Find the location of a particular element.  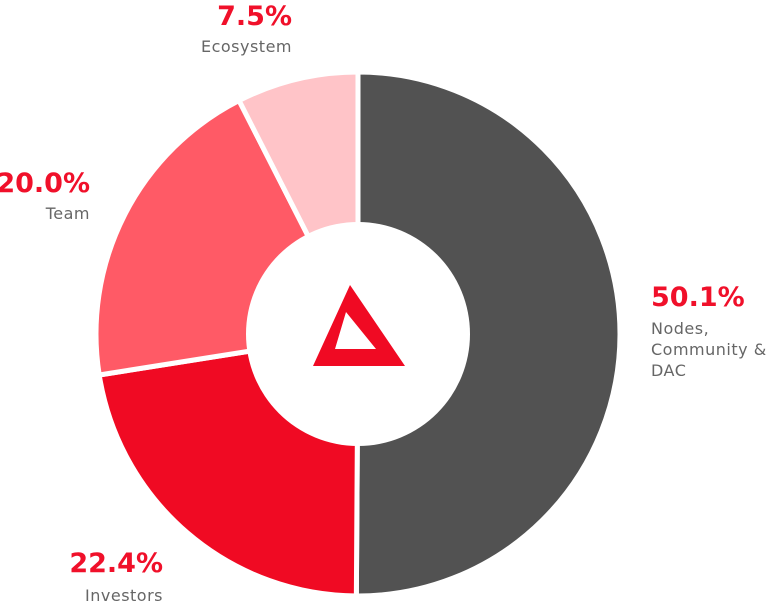

slice-label-team: 20.0% Team is located at coordinates (45, 195).